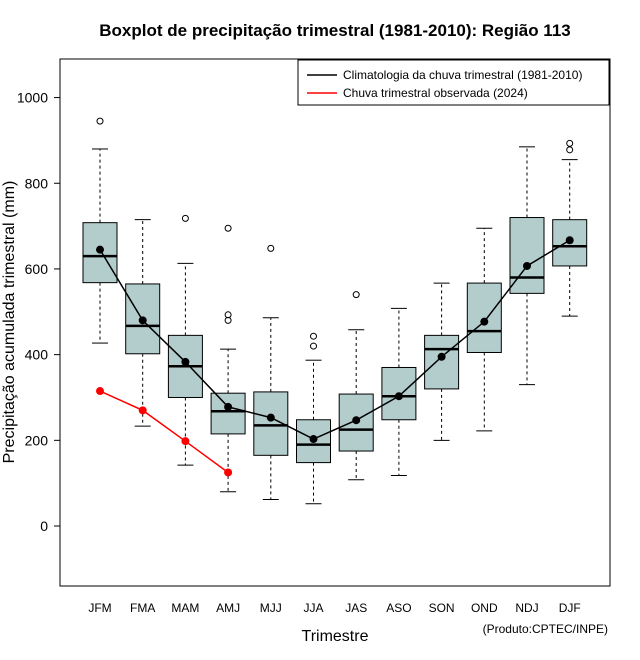 This screenshot has height=660, width=640. What do you see at coordinates (142, 608) in the screenshot?
I see `x-tick-label: FMA` at bounding box center [142, 608].